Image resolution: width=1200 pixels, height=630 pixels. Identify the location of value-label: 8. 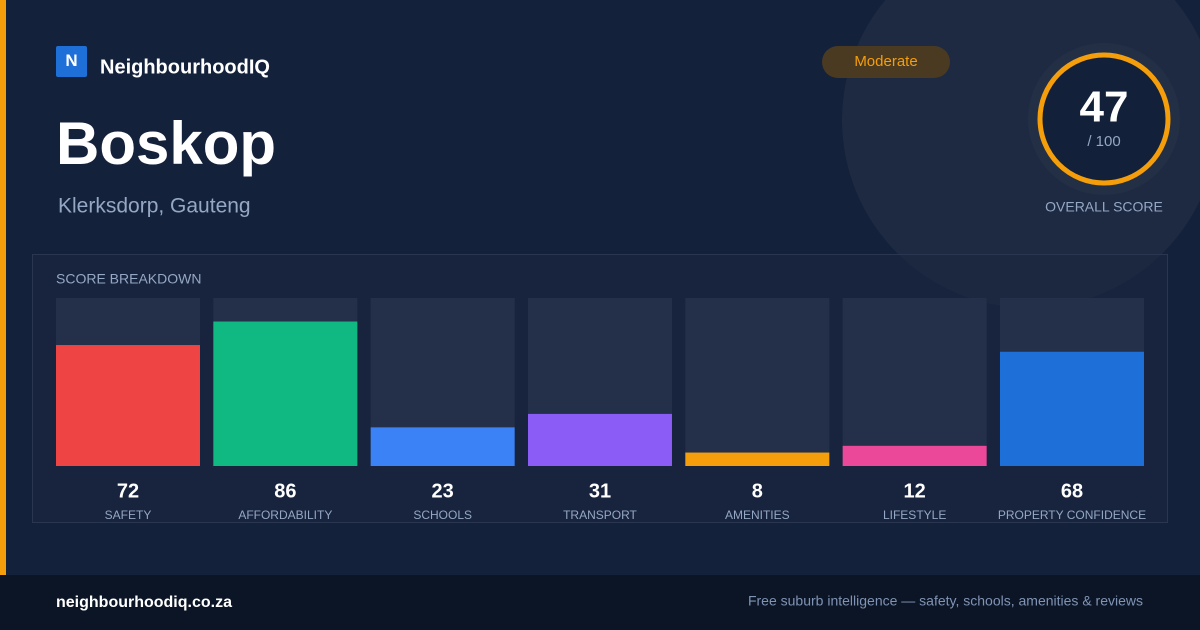
(757, 491).